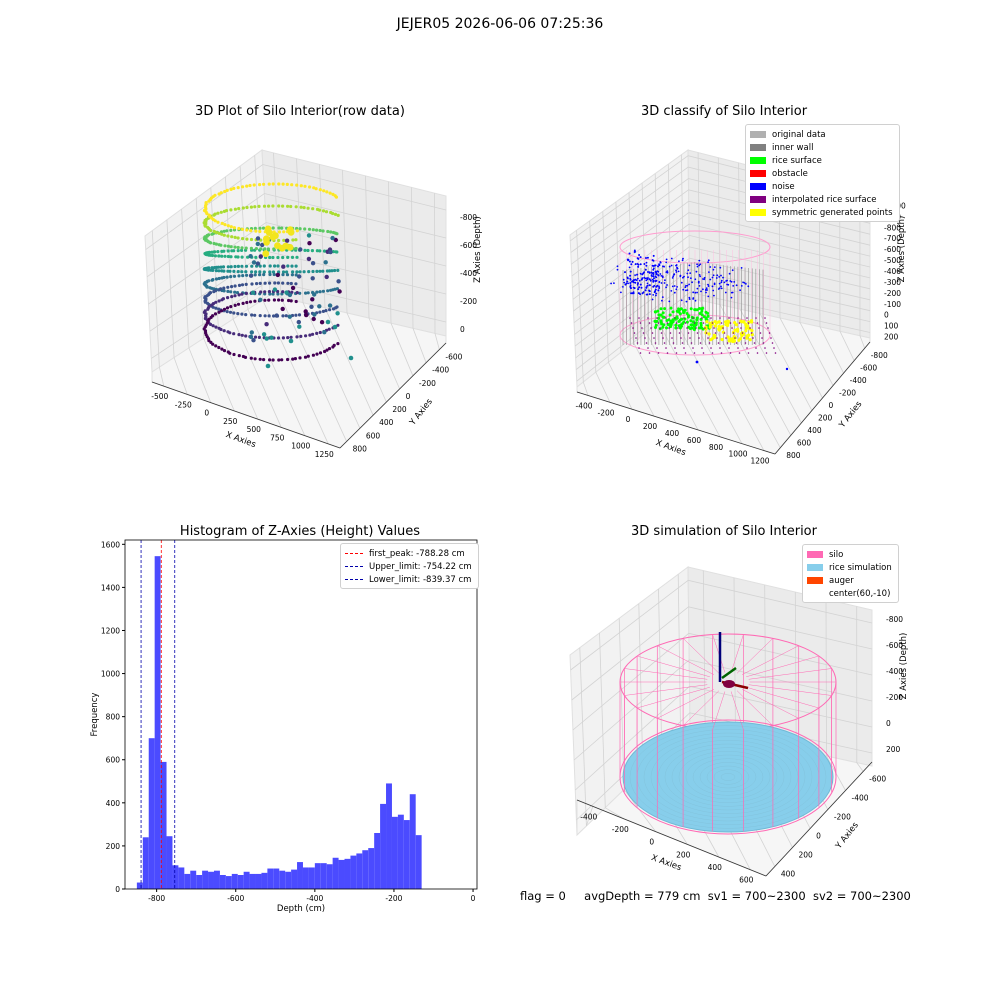 The height and width of the screenshot is (1000, 1000). What do you see at coordinates (806, 855) in the screenshot?
I see `sim-ytick: 200` at bounding box center [806, 855].